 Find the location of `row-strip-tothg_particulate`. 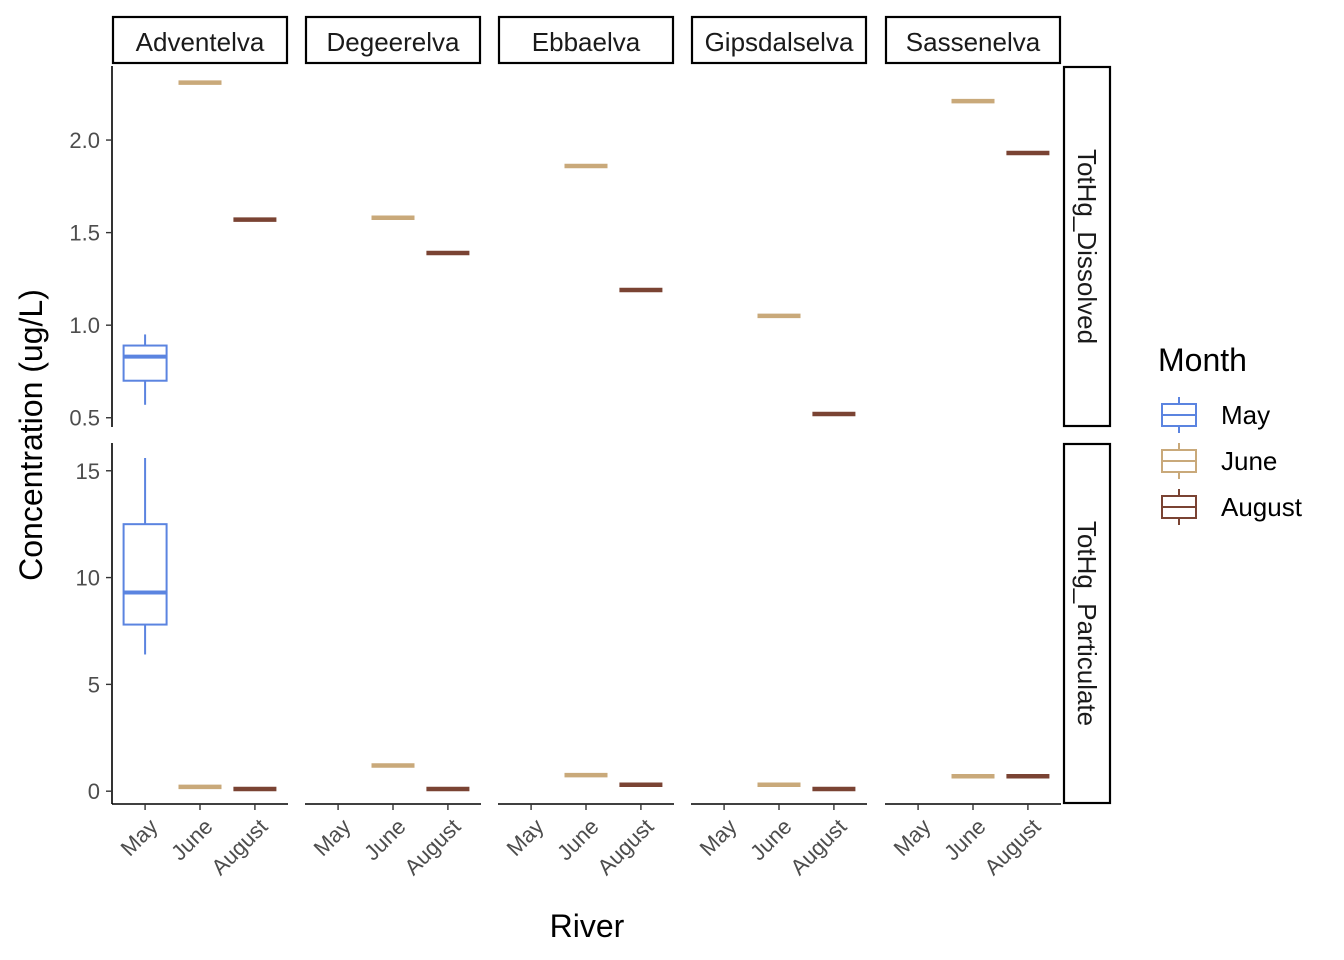

row-strip-tothg_particulate is located at coordinates (1087, 623).